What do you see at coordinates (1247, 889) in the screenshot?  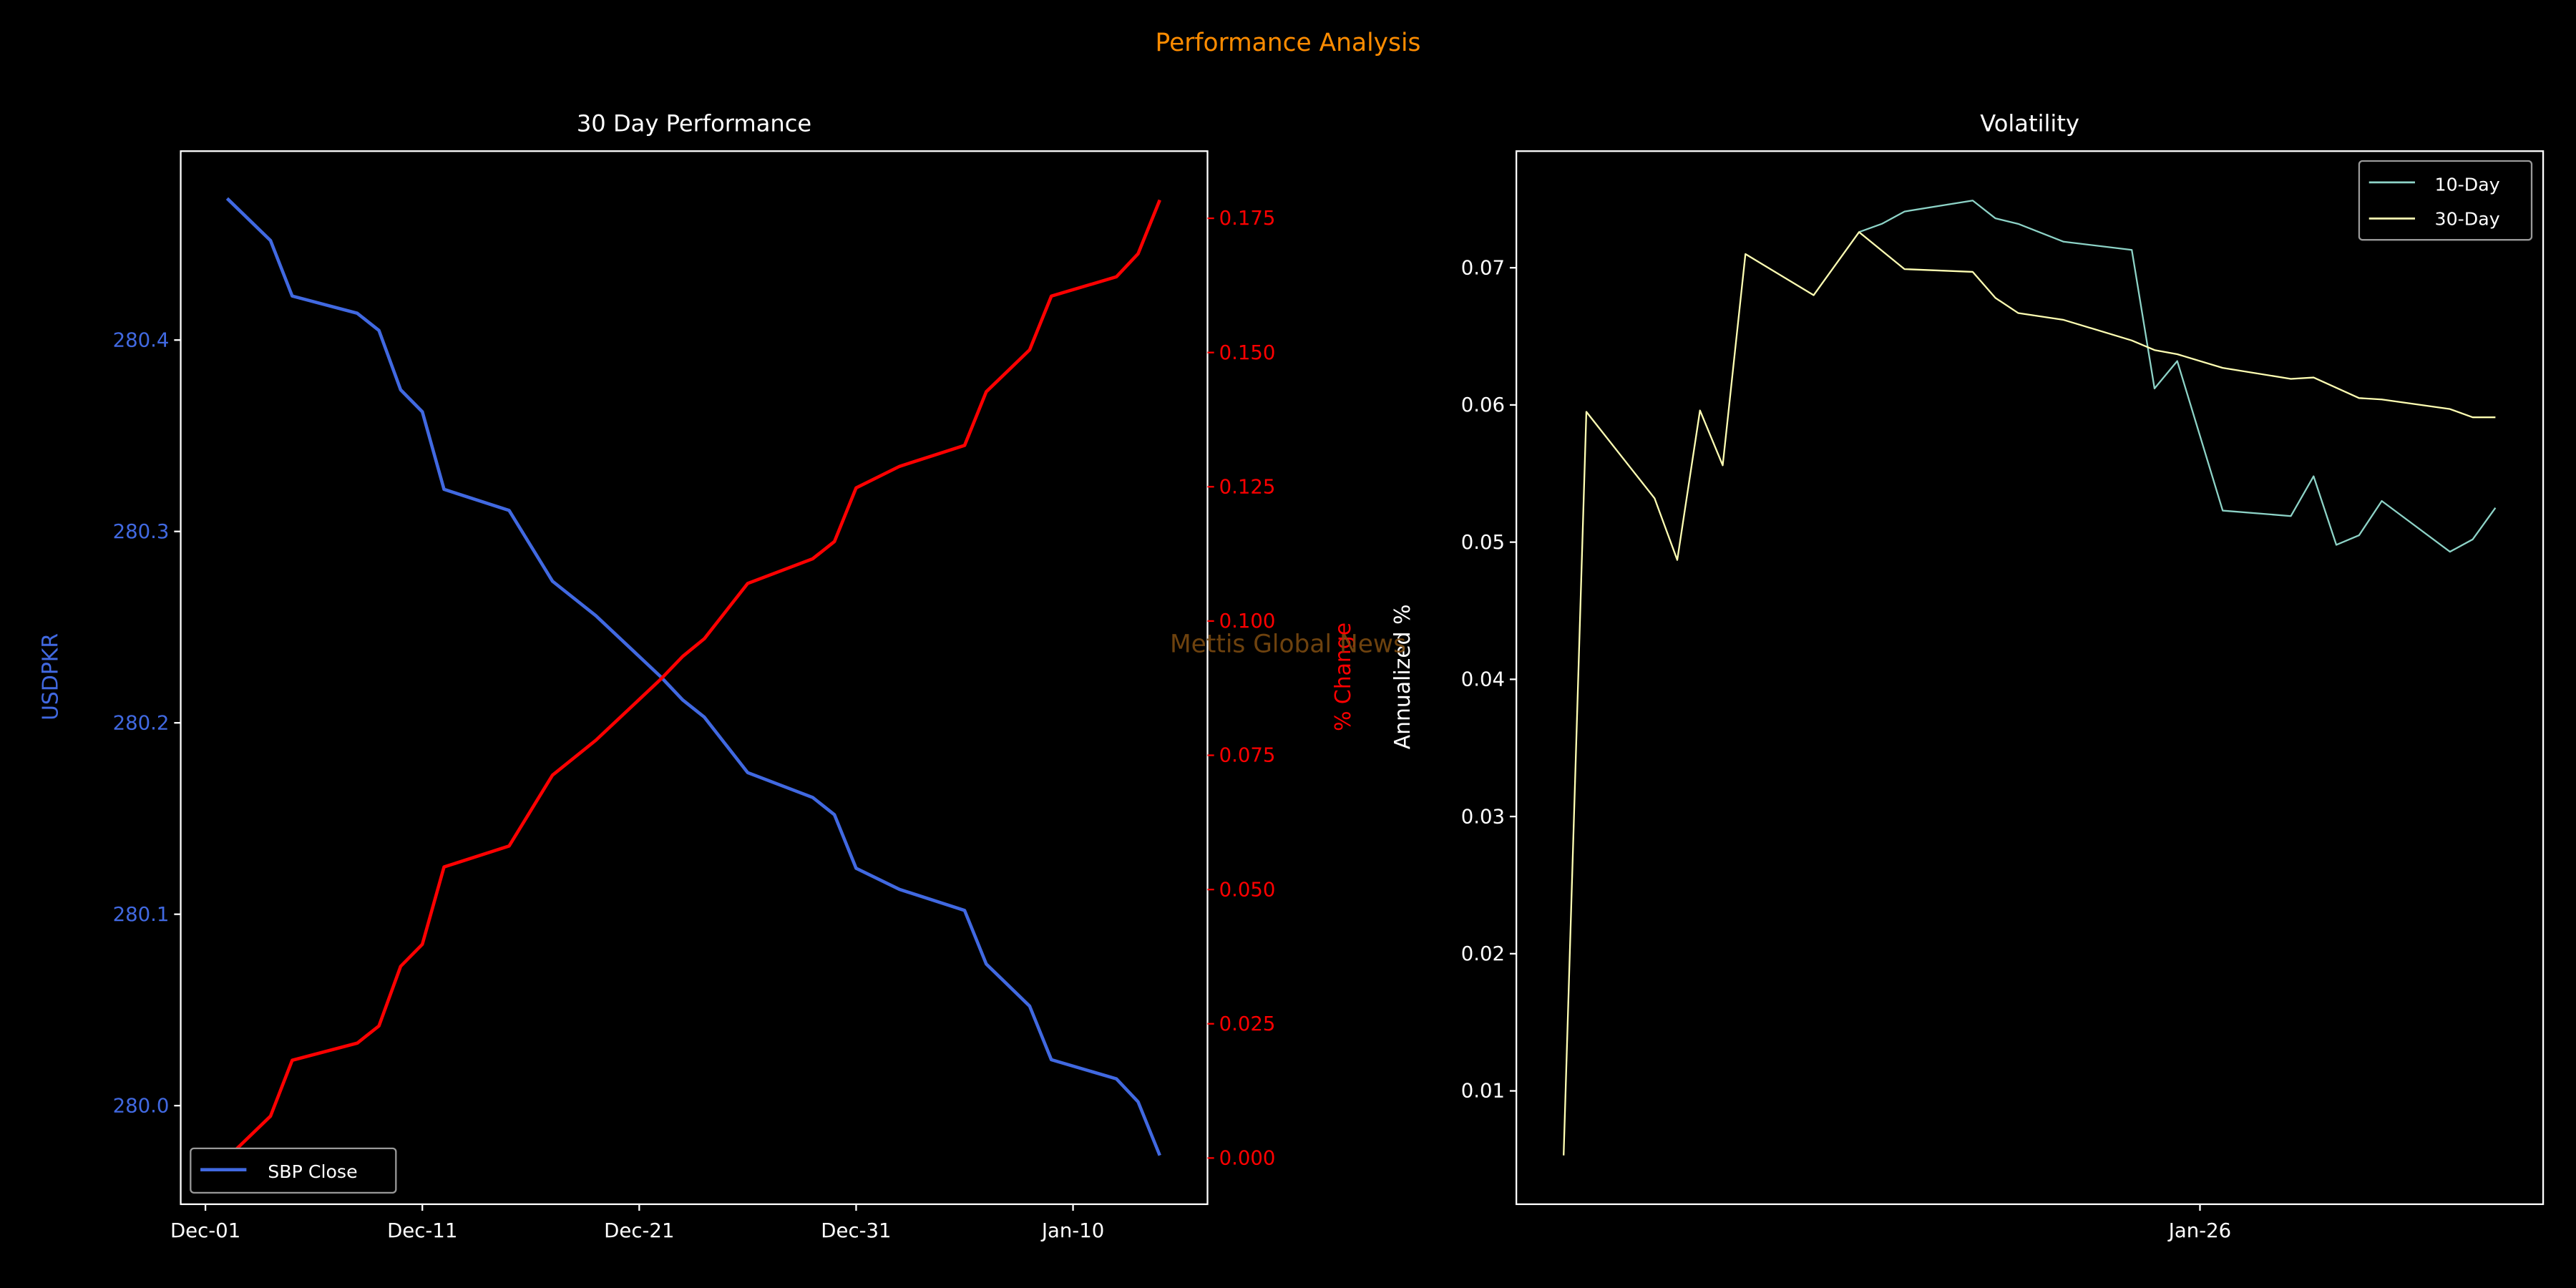 I see `y-right-tick-label: 0.050` at bounding box center [1247, 889].